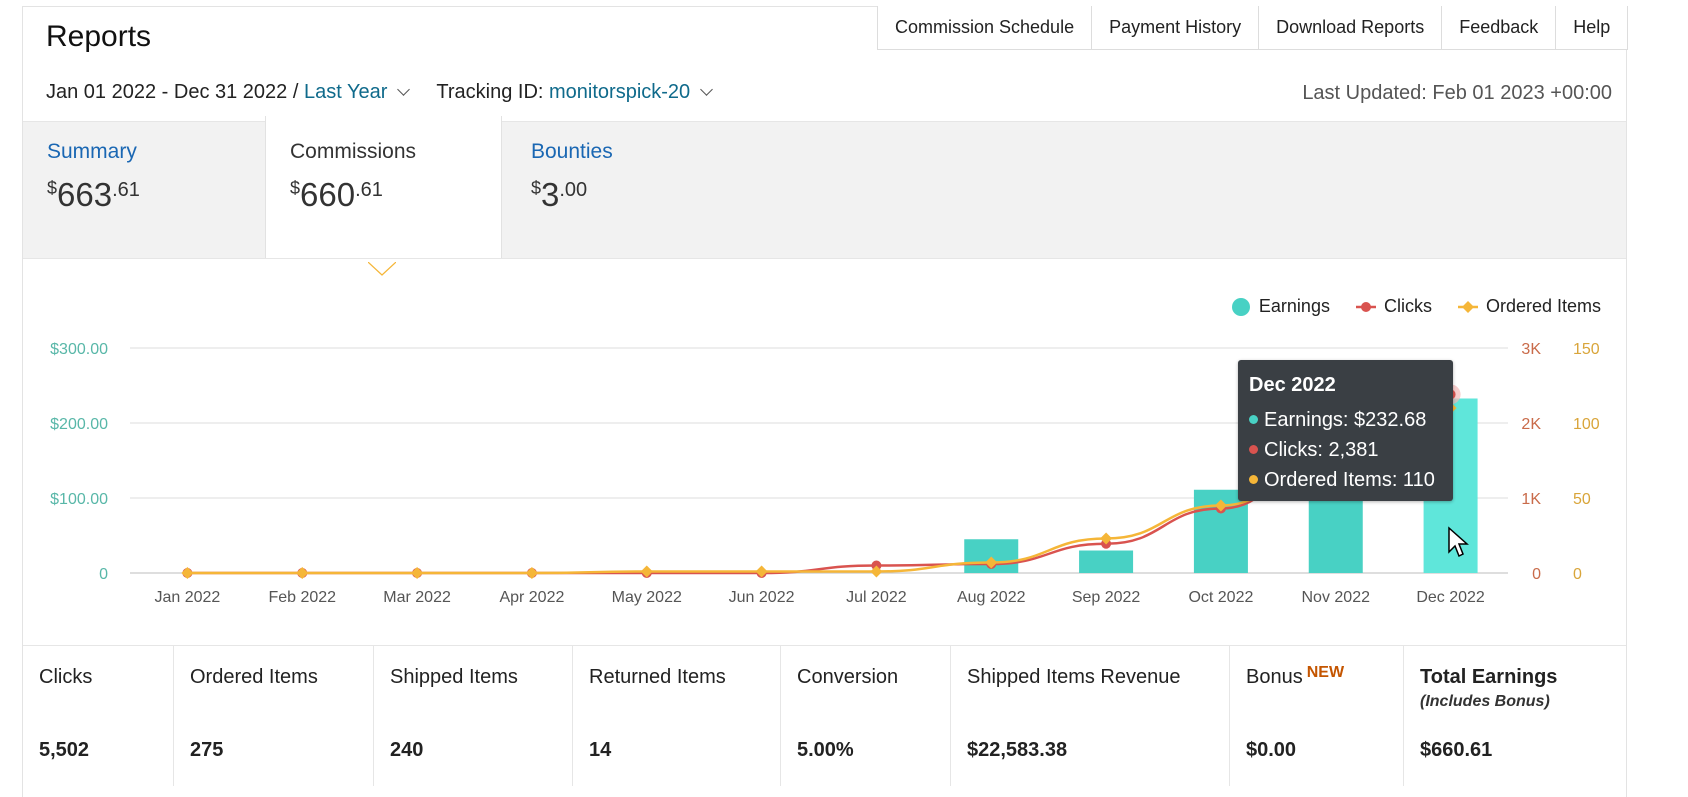  I want to click on mouse-cursor-icon, so click(1458, 542).